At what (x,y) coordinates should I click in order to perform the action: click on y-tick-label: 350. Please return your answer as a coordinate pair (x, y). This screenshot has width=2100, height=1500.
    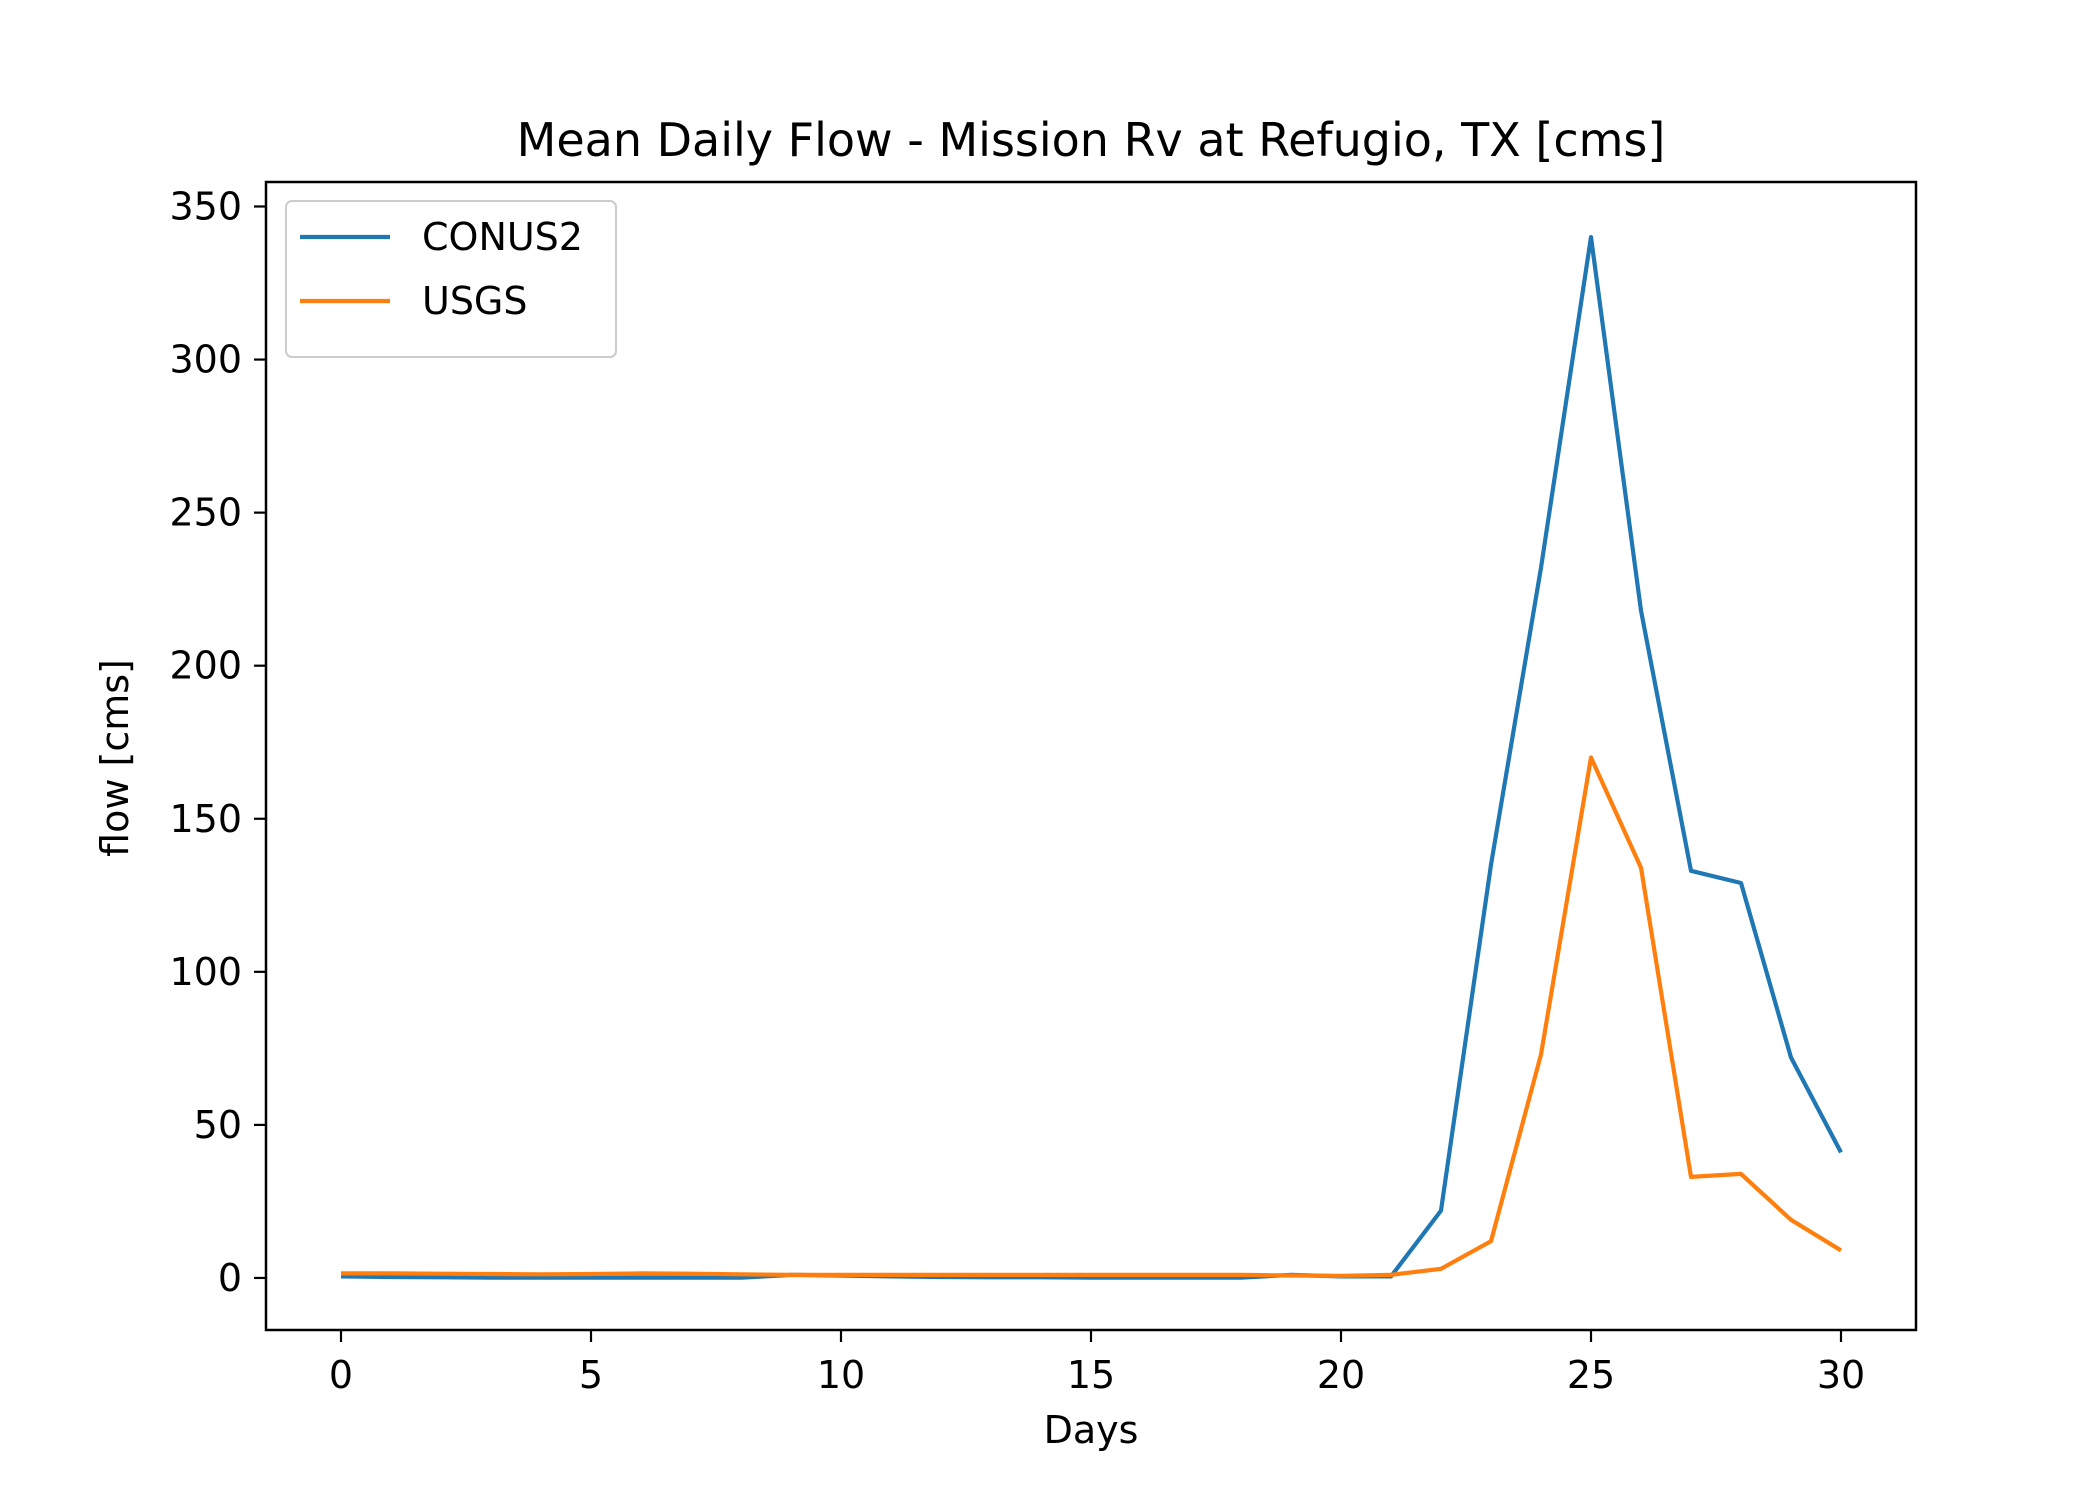
    Looking at the image, I should click on (205, 206).